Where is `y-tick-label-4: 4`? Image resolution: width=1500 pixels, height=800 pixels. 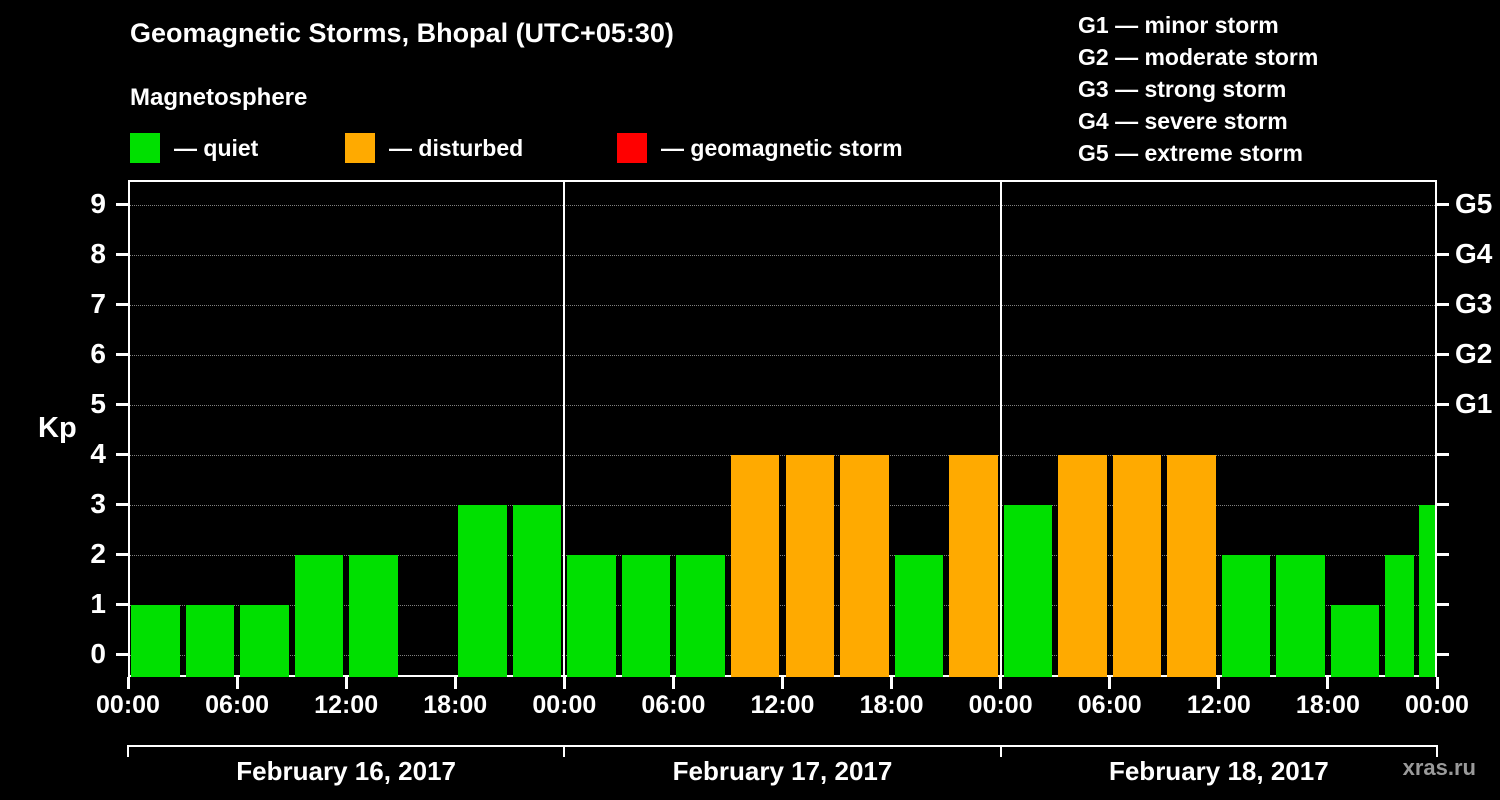
y-tick-label-4: 4 is located at coordinates (98, 453).